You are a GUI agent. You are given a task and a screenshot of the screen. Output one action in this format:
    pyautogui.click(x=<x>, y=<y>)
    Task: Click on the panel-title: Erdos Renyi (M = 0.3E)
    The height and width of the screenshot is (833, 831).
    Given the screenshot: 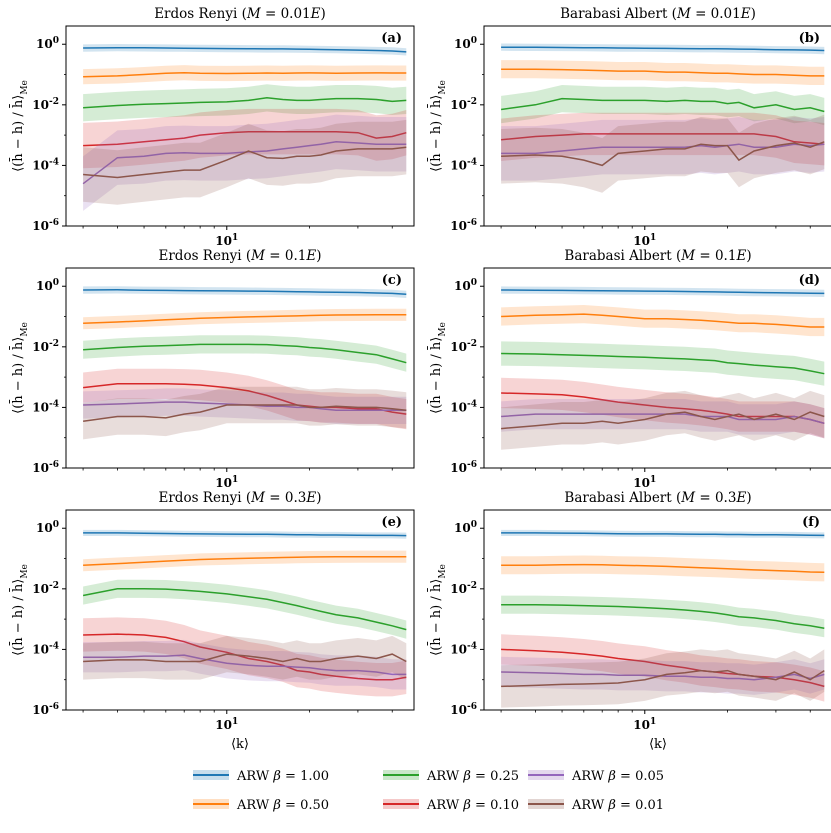 What is the action you would take?
    pyautogui.click(x=240, y=498)
    